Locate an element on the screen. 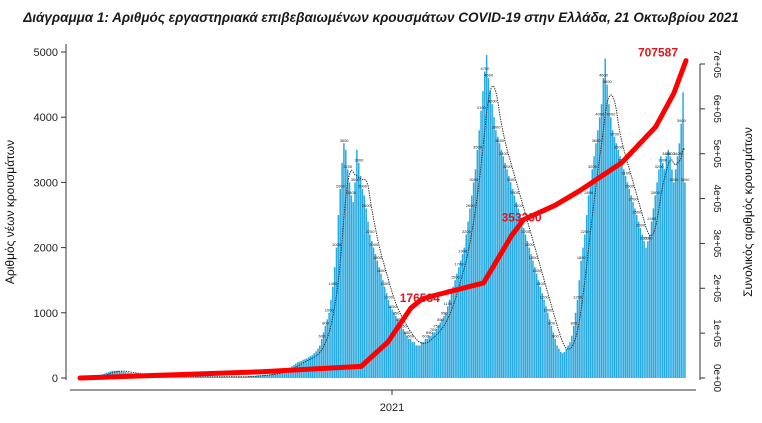 The height and width of the screenshot is (423, 762). bar-value-label: 1800 is located at coordinates (378, 257).